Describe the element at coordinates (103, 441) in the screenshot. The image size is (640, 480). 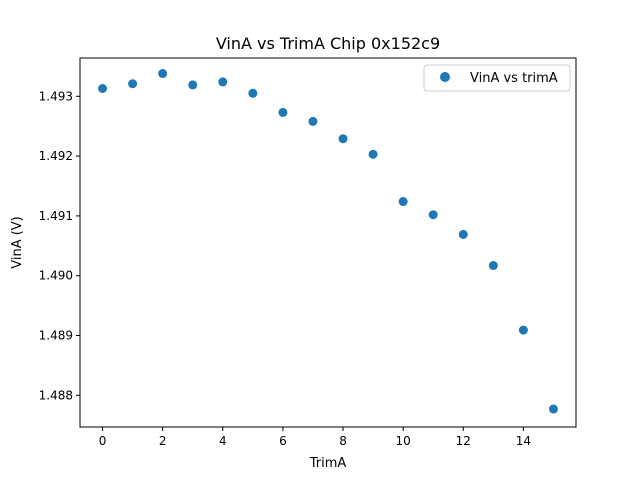
I see `x-tick-label: 0` at that location.